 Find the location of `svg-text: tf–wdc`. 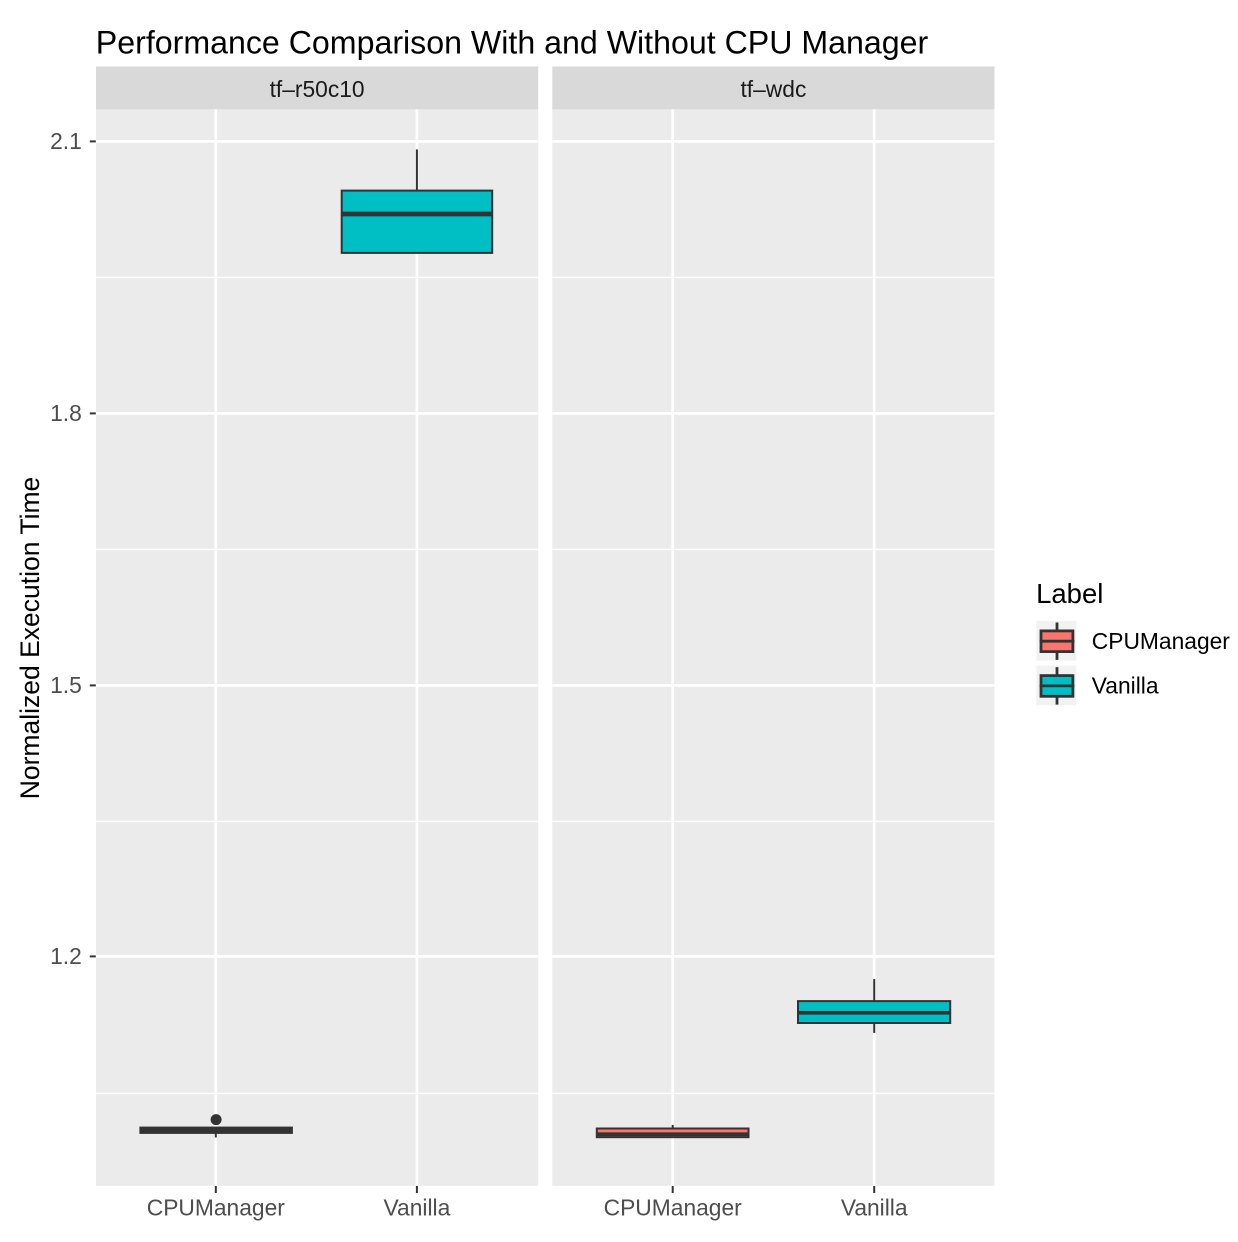

svg-text: tf–wdc is located at coordinates (773, 89).